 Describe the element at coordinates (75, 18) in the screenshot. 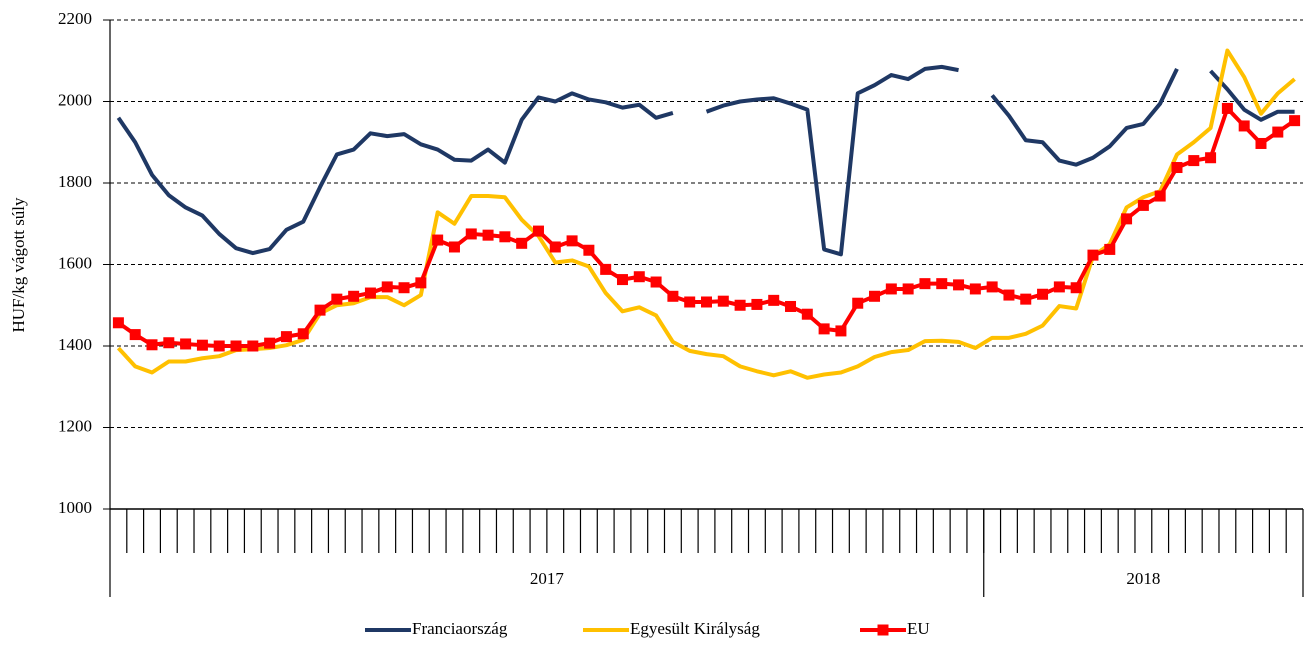

I see `y-tick-label: 2200` at that location.